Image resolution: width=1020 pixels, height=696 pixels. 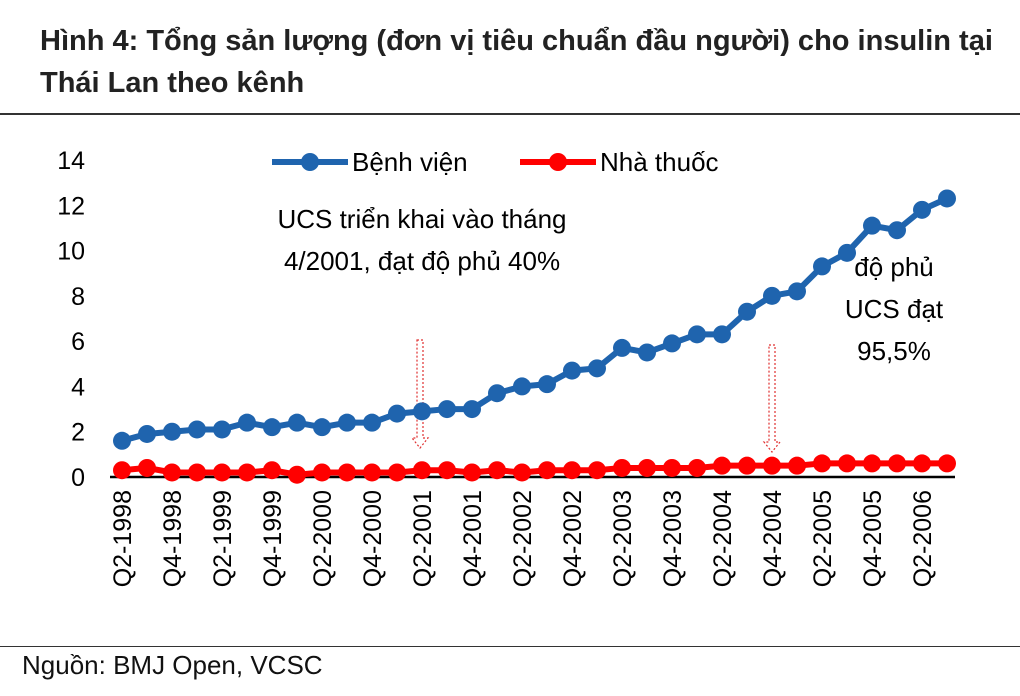 I want to click on x-tick-label: Q4-1998, so click(x=173, y=538).